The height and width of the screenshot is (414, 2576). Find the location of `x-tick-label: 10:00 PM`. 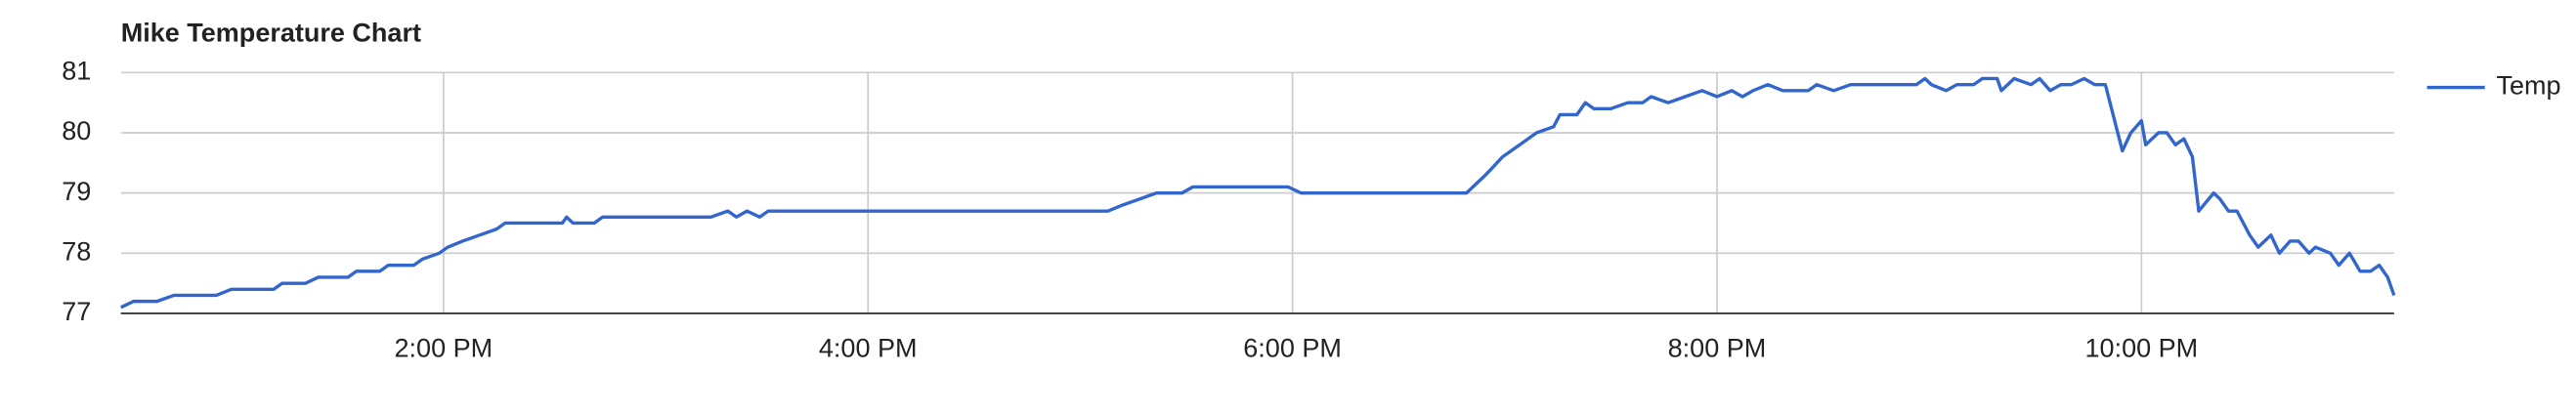

x-tick-label: 10:00 PM is located at coordinates (2142, 347).